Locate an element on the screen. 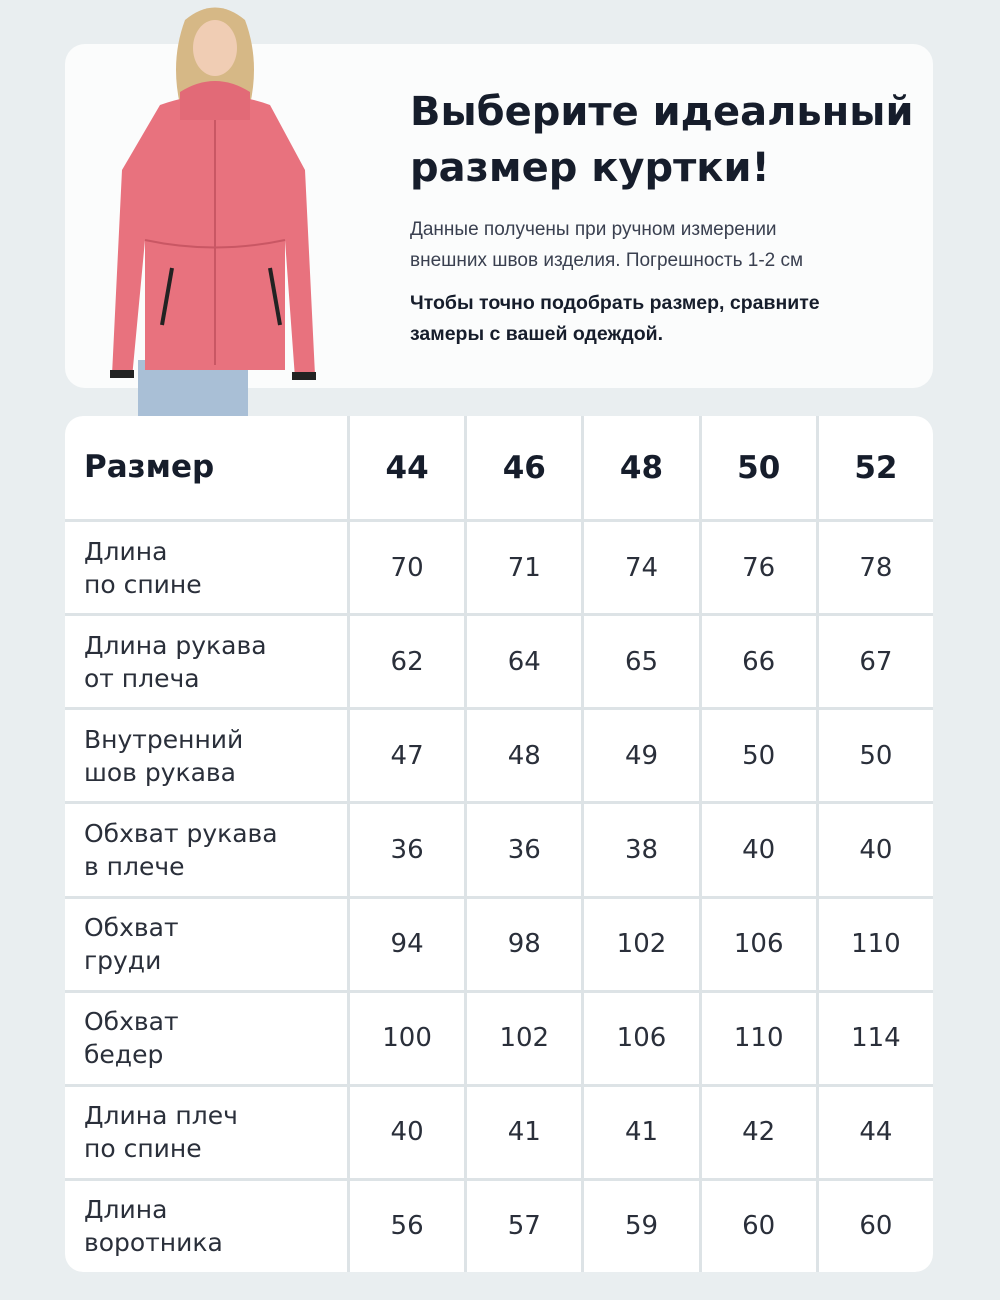  row-label: Обхват груди is located at coordinates (206, 944).